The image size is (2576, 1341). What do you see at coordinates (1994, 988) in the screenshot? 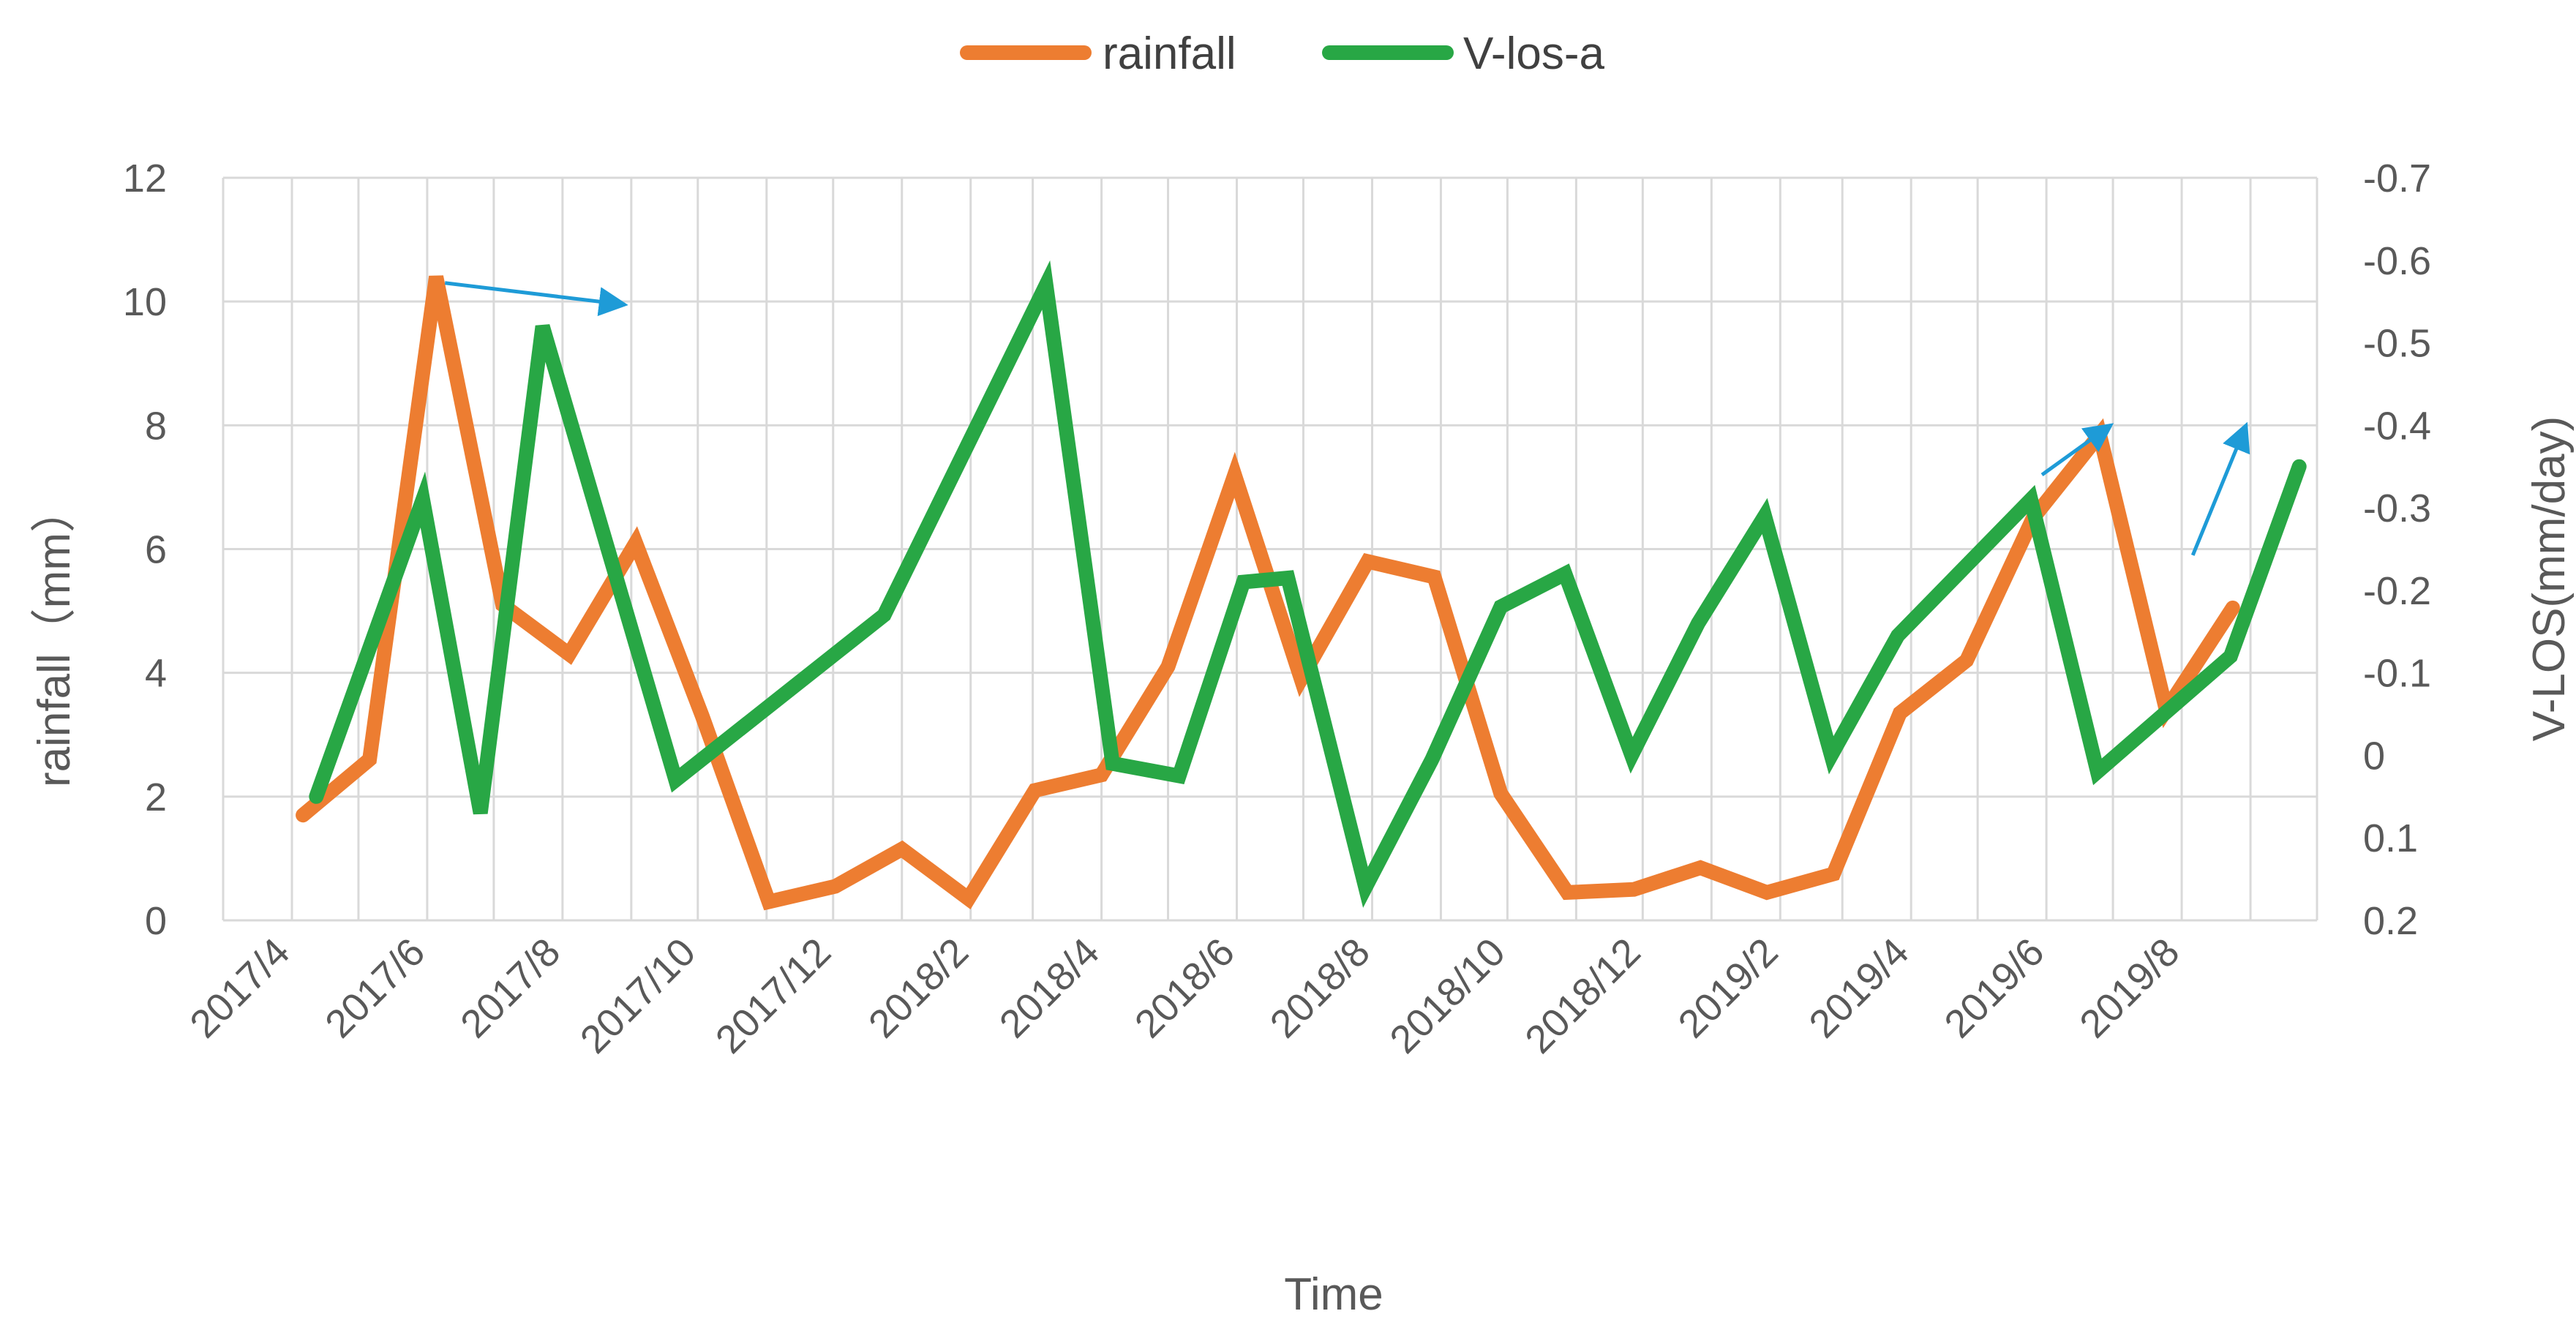
I see `x-tick-label: 2019/6` at bounding box center [1994, 988].